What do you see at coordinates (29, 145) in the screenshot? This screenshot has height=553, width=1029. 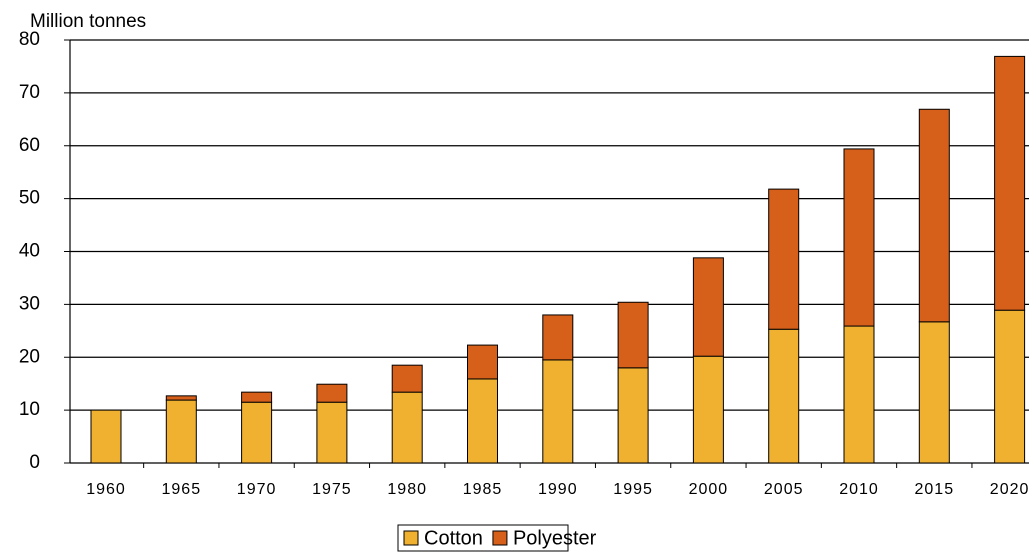 I see `y-tick-label: 60` at bounding box center [29, 145].